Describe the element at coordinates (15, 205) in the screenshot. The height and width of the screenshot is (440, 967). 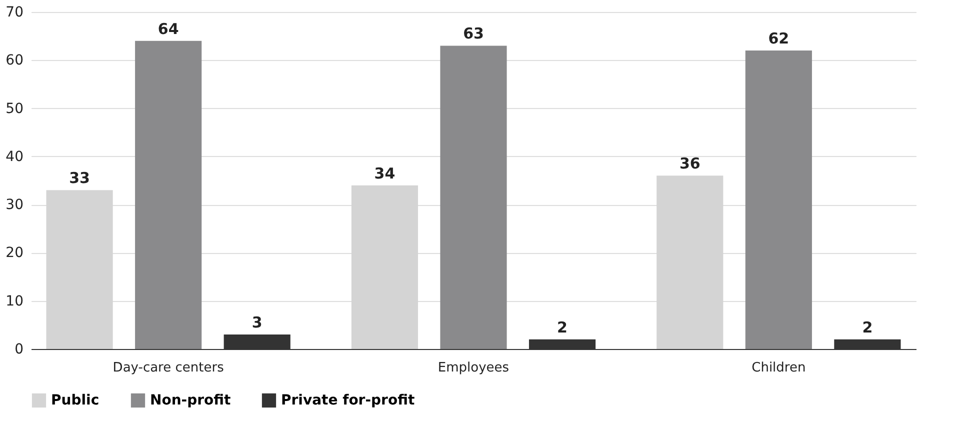
I see `y-tick-label: 30` at that location.